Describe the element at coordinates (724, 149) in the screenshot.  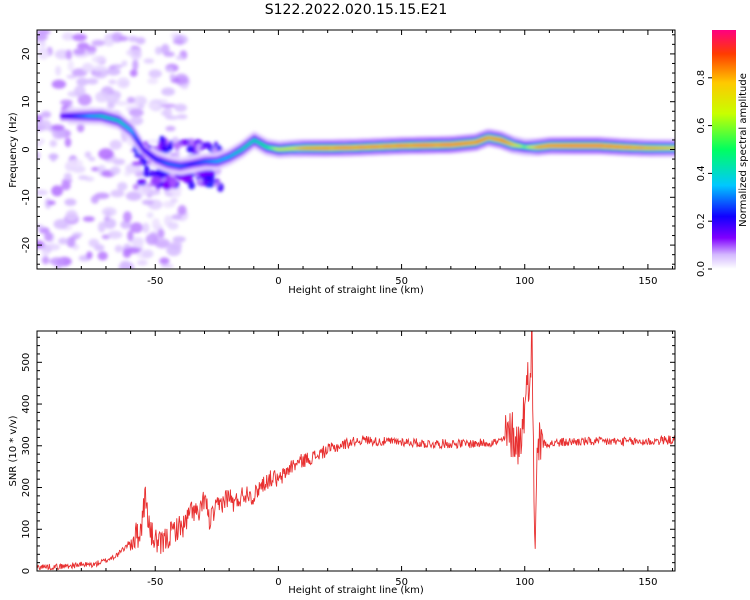
I see `colorbar-gradient` at that location.